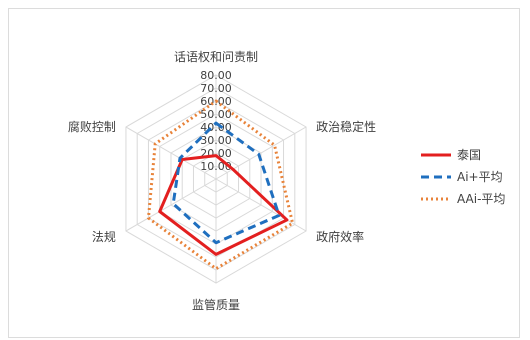 The image size is (530, 340). Describe the element at coordinates (481, 199) in the screenshot. I see `legend-label: AAi-平均` at that location.